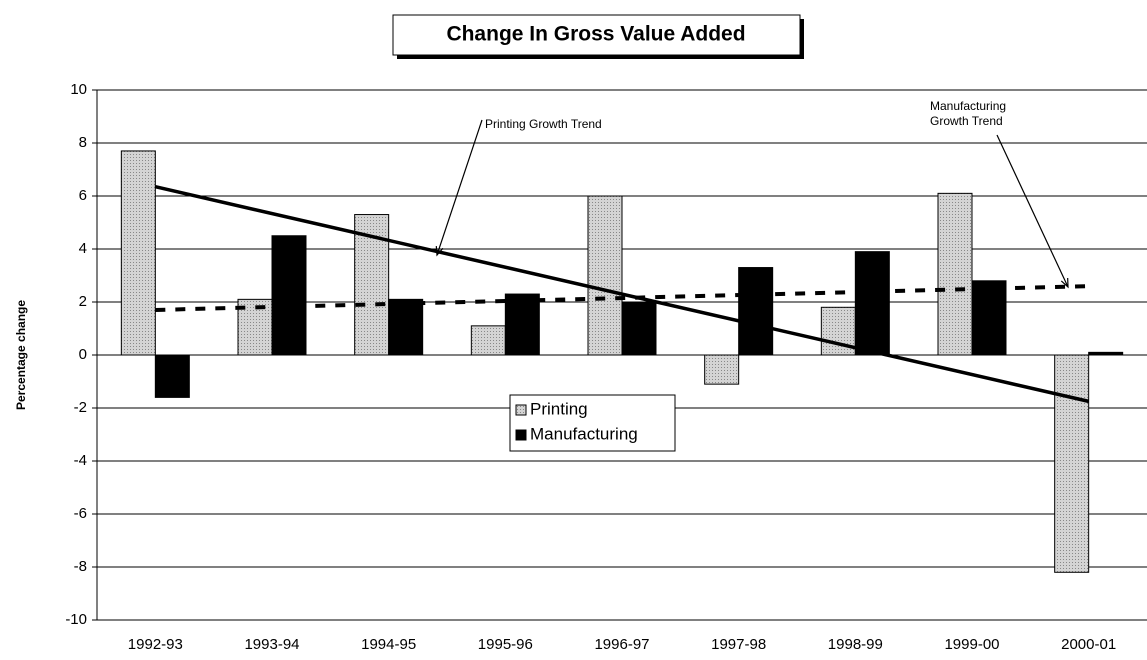  I want to click on legend-label: Printing, so click(559, 408).